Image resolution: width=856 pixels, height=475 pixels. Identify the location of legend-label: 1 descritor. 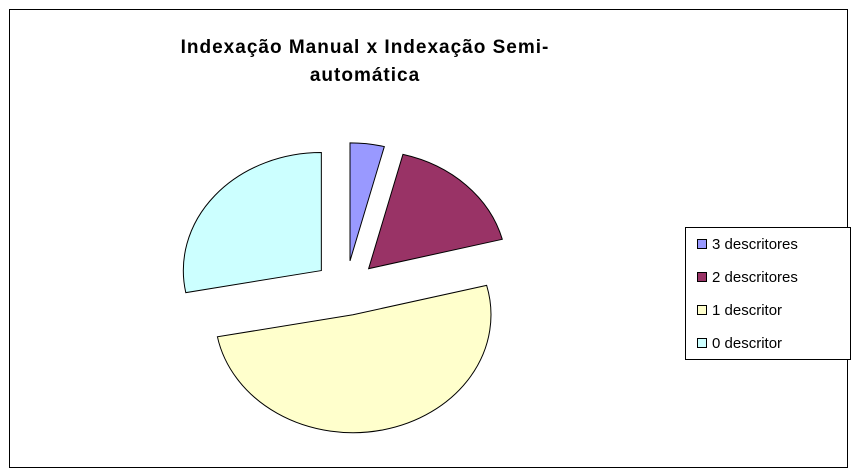
(747, 310).